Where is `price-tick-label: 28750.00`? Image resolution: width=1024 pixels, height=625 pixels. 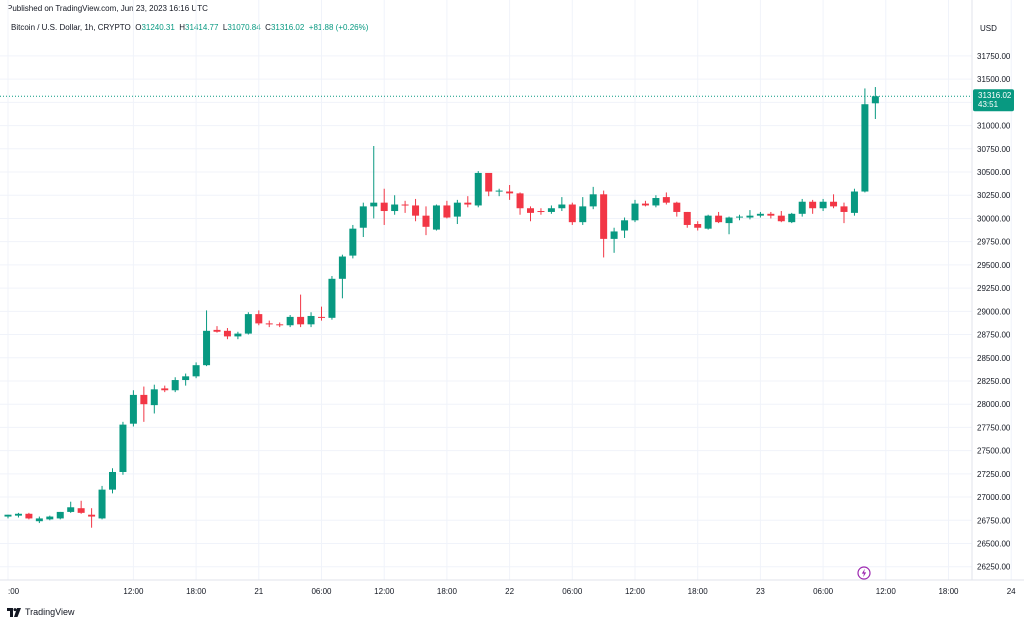 price-tick-label: 28750.00 is located at coordinates (994, 335).